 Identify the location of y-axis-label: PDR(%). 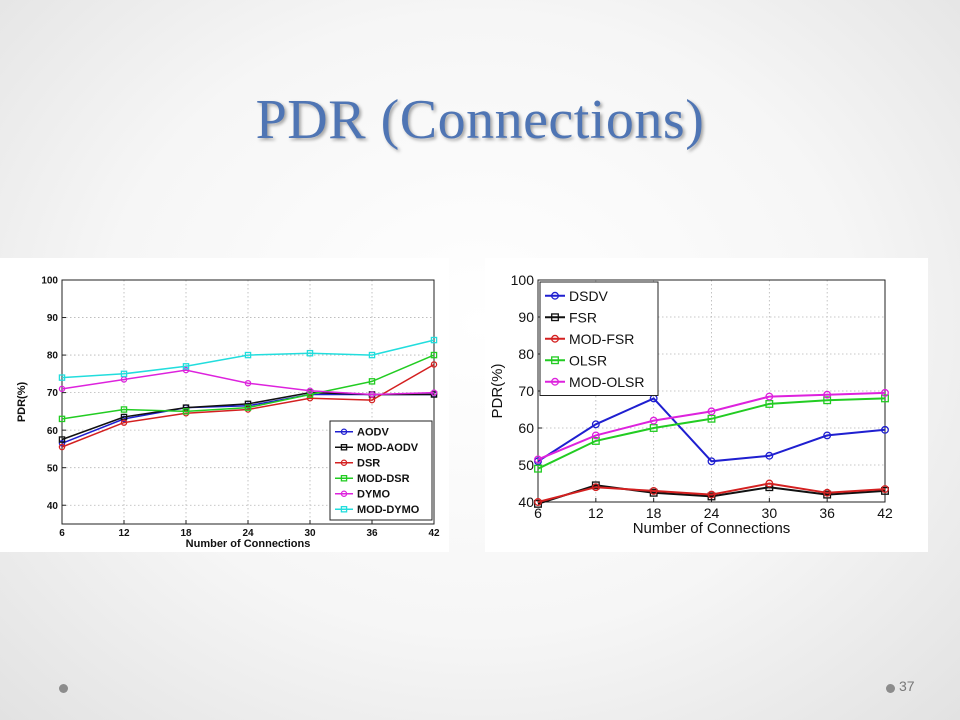
(497, 390).